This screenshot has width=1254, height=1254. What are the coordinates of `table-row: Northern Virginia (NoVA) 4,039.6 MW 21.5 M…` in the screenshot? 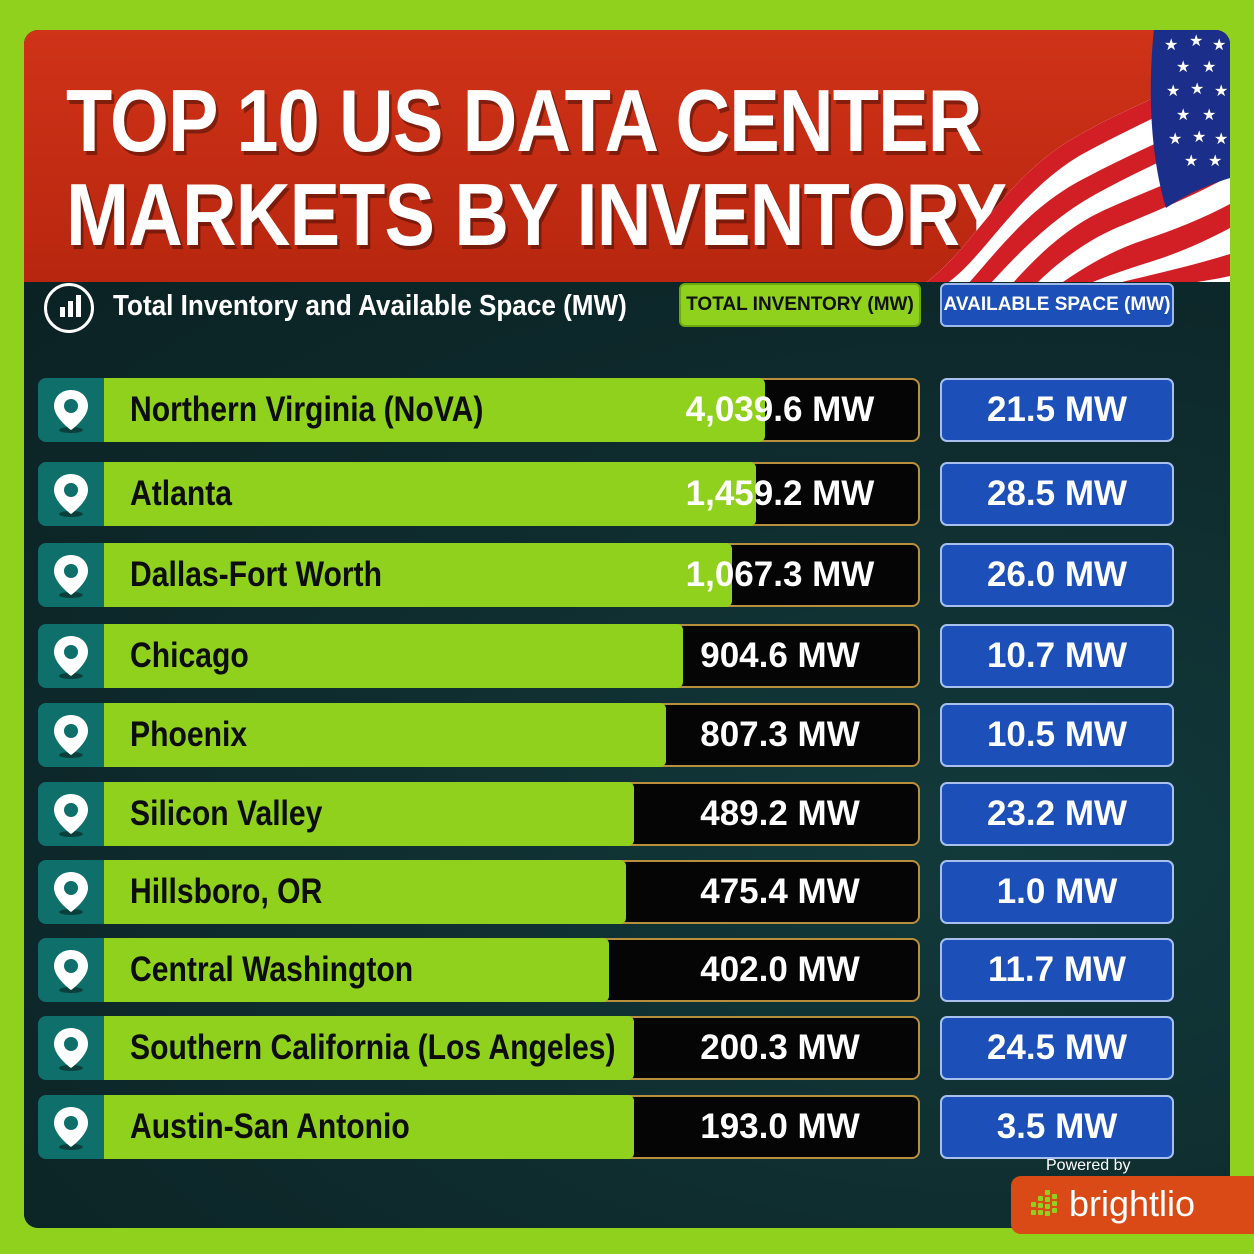 It's located at (606, 410).